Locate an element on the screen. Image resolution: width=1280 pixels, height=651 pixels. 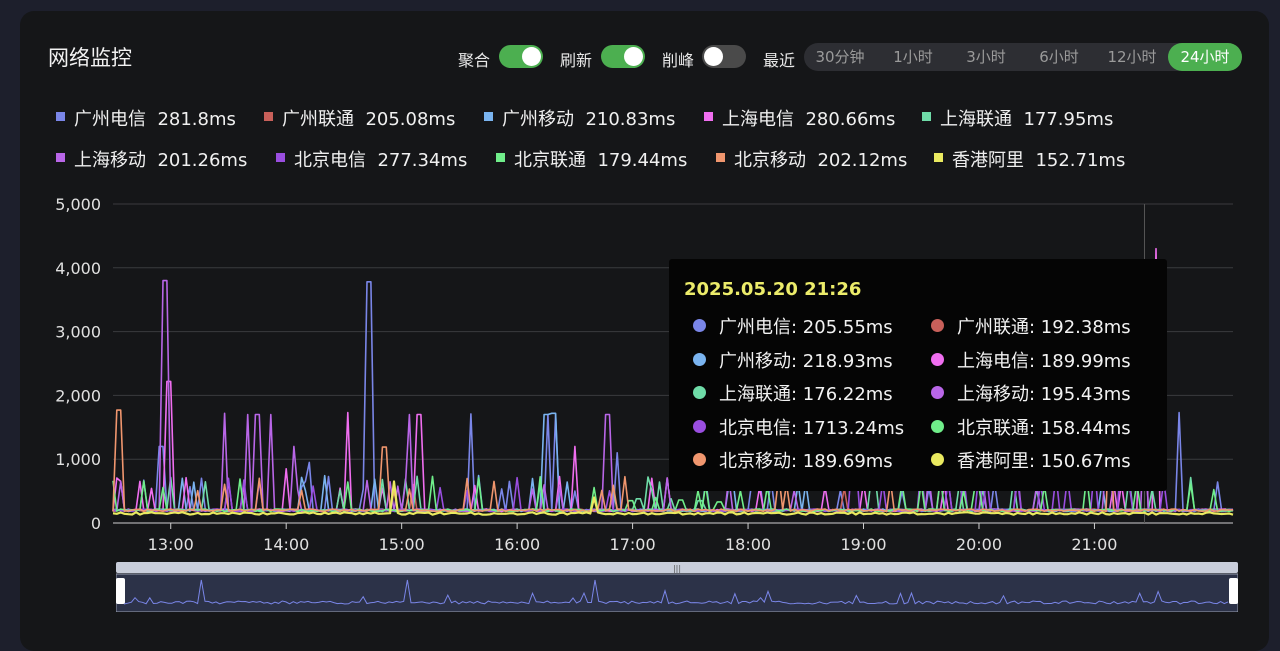
peak-clip-label: 削峰 is located at coordinates (678, 60).